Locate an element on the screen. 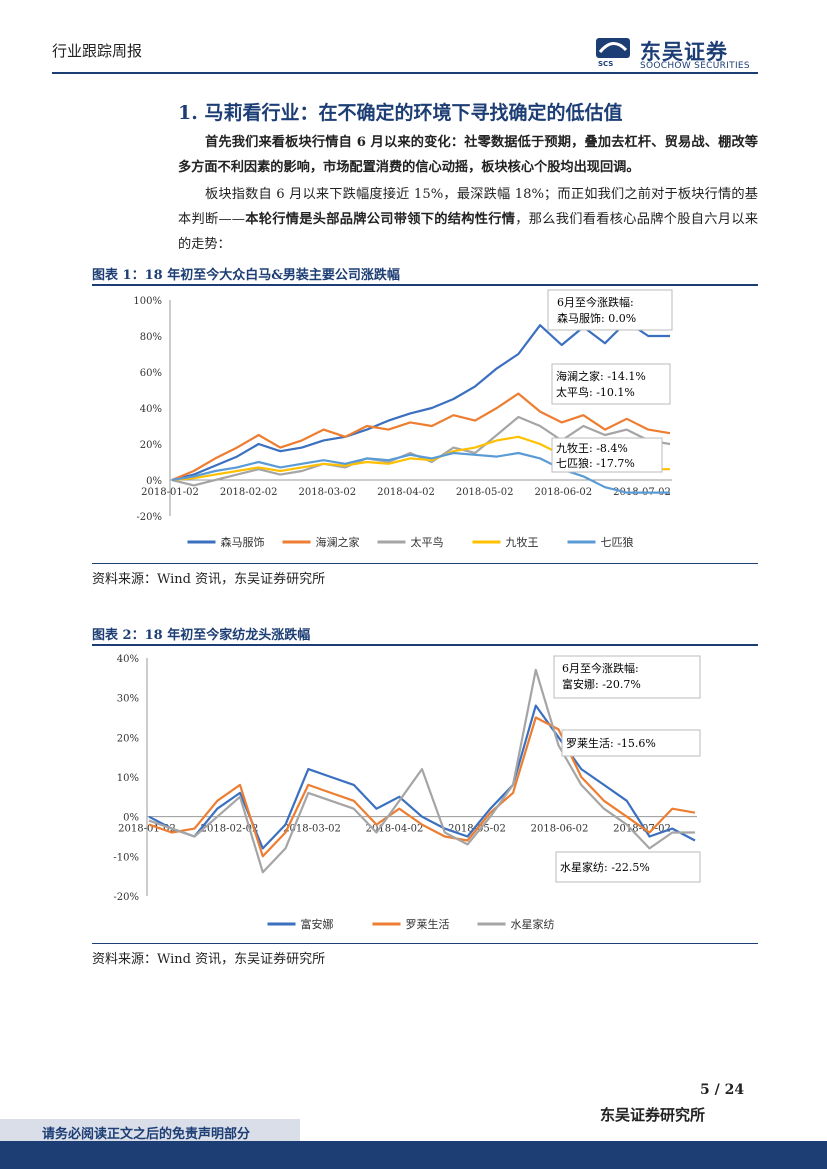 This screenshot has height=1169, width=827. c1-y-tick-label: 0% is located at coordinates (154, 481).